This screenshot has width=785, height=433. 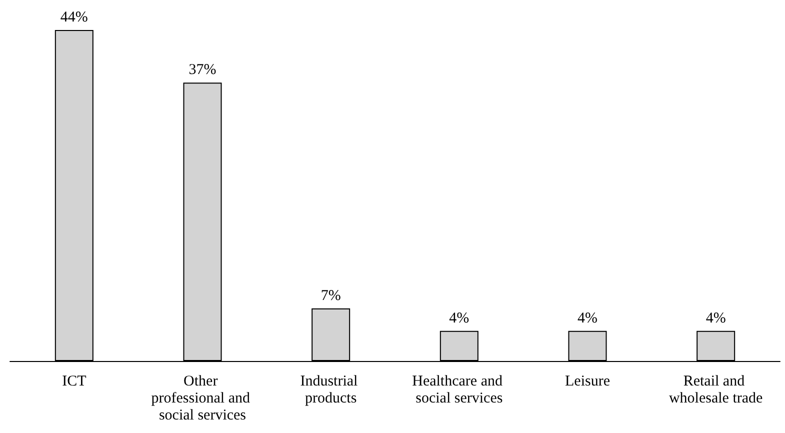 What do you see at coordinates (74, 382) in the screenshot?
I see `x-tick-label: ICT` at bounding box center [74, 382].